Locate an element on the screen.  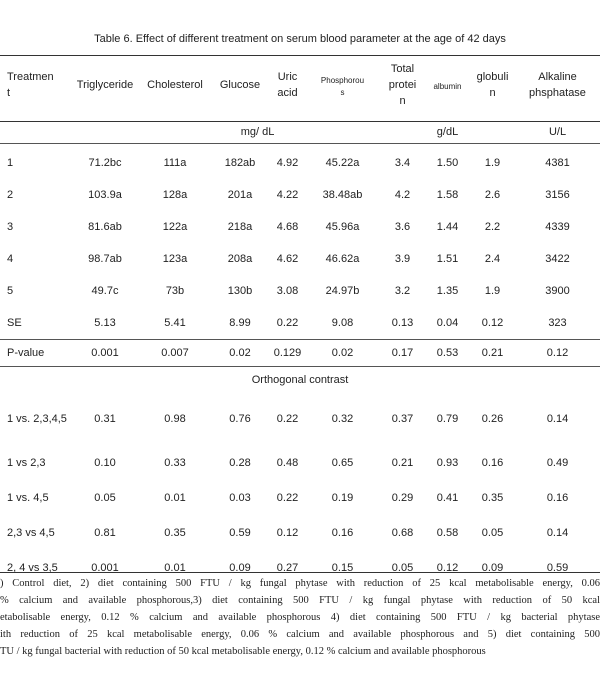
table-cell: 103.9a is located at coordinates (105, 195).